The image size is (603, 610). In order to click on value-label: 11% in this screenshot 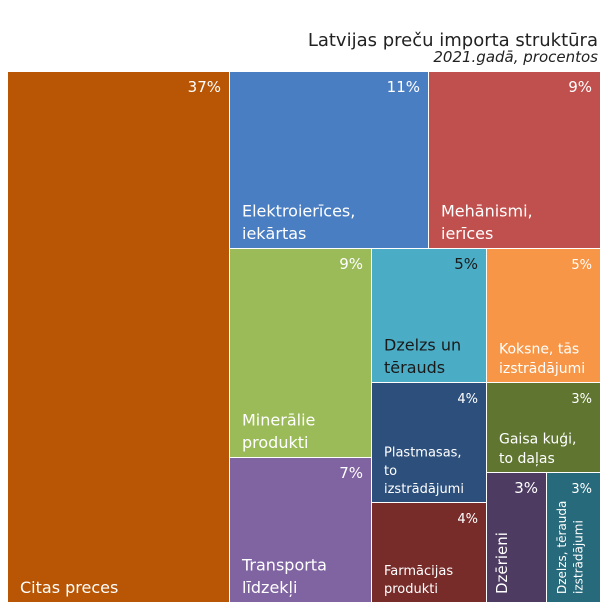, I will do `click(403, 87)`.